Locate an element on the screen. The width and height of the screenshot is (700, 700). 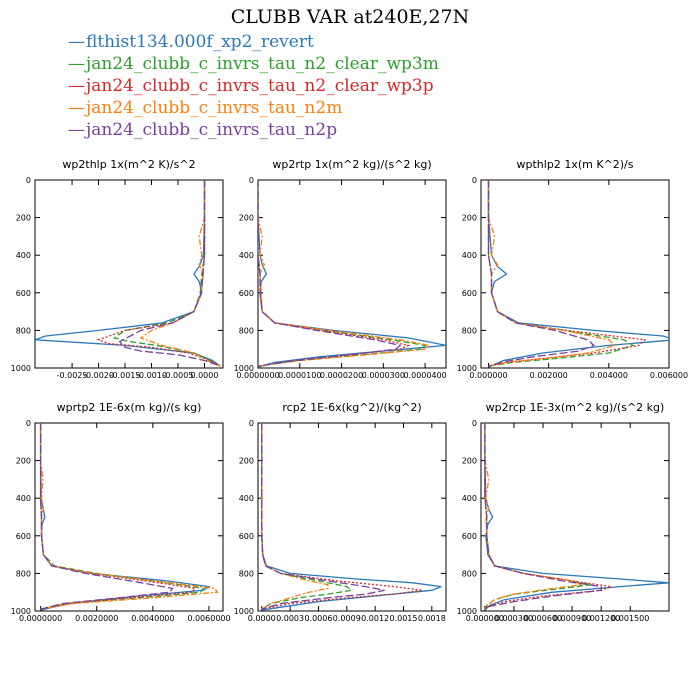
x-tick-label: 0.001200 is located at coordinates (601, 618).